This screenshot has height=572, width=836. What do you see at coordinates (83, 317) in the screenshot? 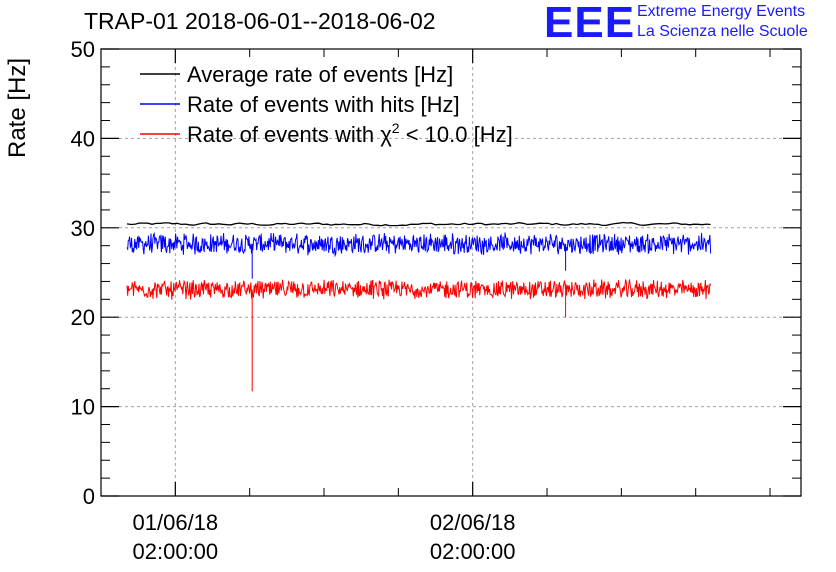
I see `y-tick-label: 20` at bounding box center [83, 317].